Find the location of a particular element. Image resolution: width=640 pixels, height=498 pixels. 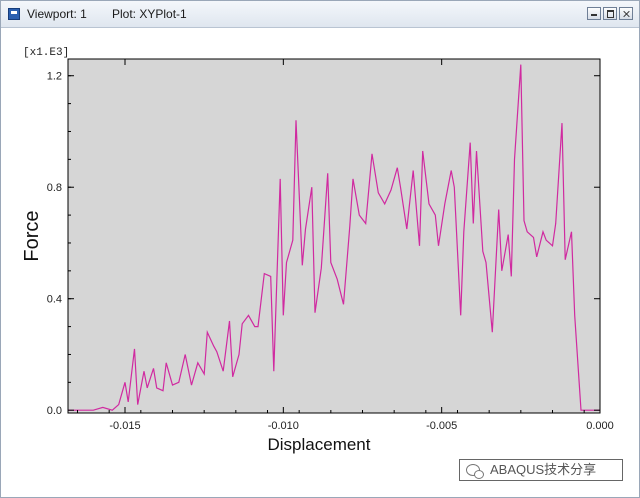

x-tick-label: 0.000 is located at coordinates (600, 426).